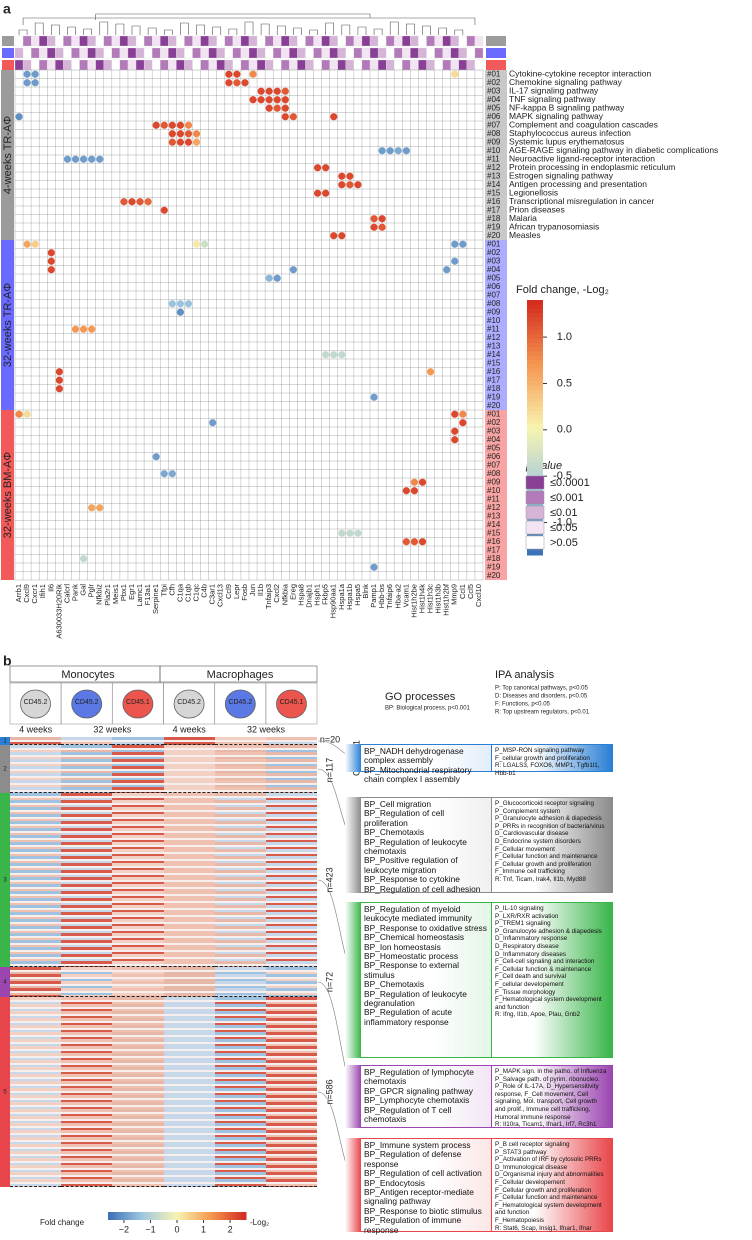 The image size is (752, 1240). What do you see at coordinates (112, 729) in the screenshot?
I see `time-label: 32 weeks` at bounding box center [112, 729].